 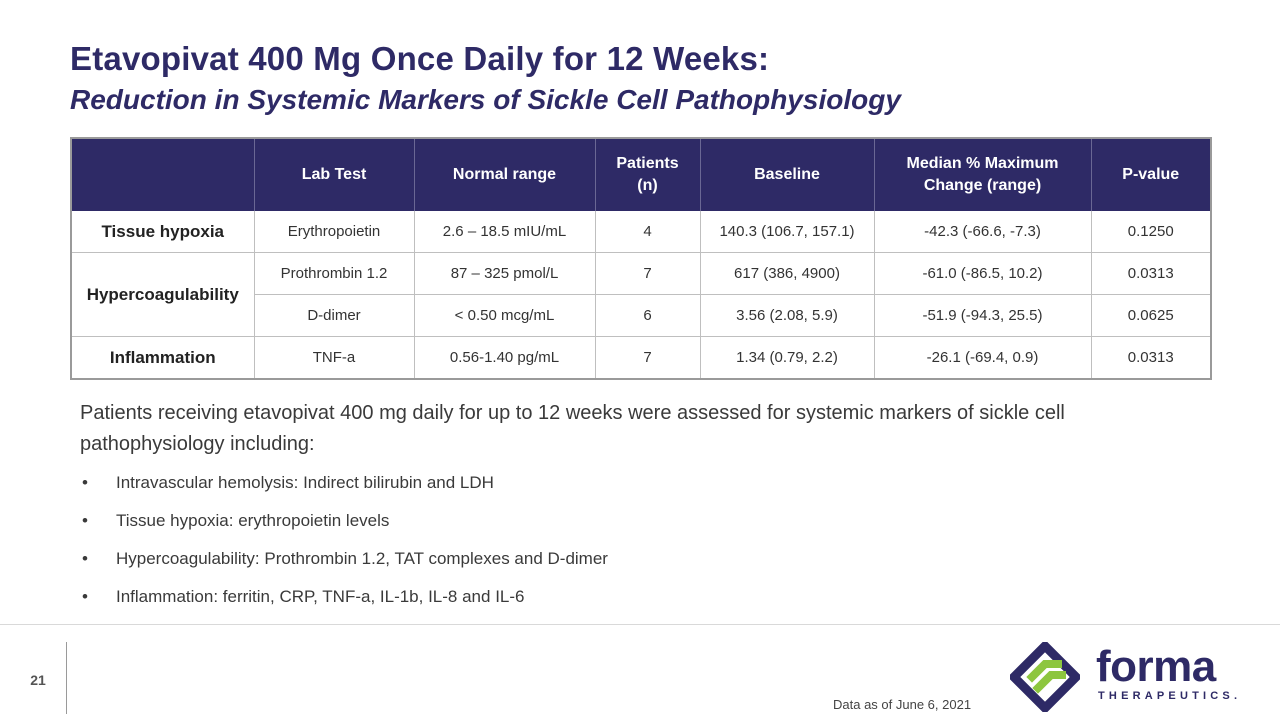 I want to click on baseline-cell: 140.3 (106.7, 157.1), so click(x=787, y=232).